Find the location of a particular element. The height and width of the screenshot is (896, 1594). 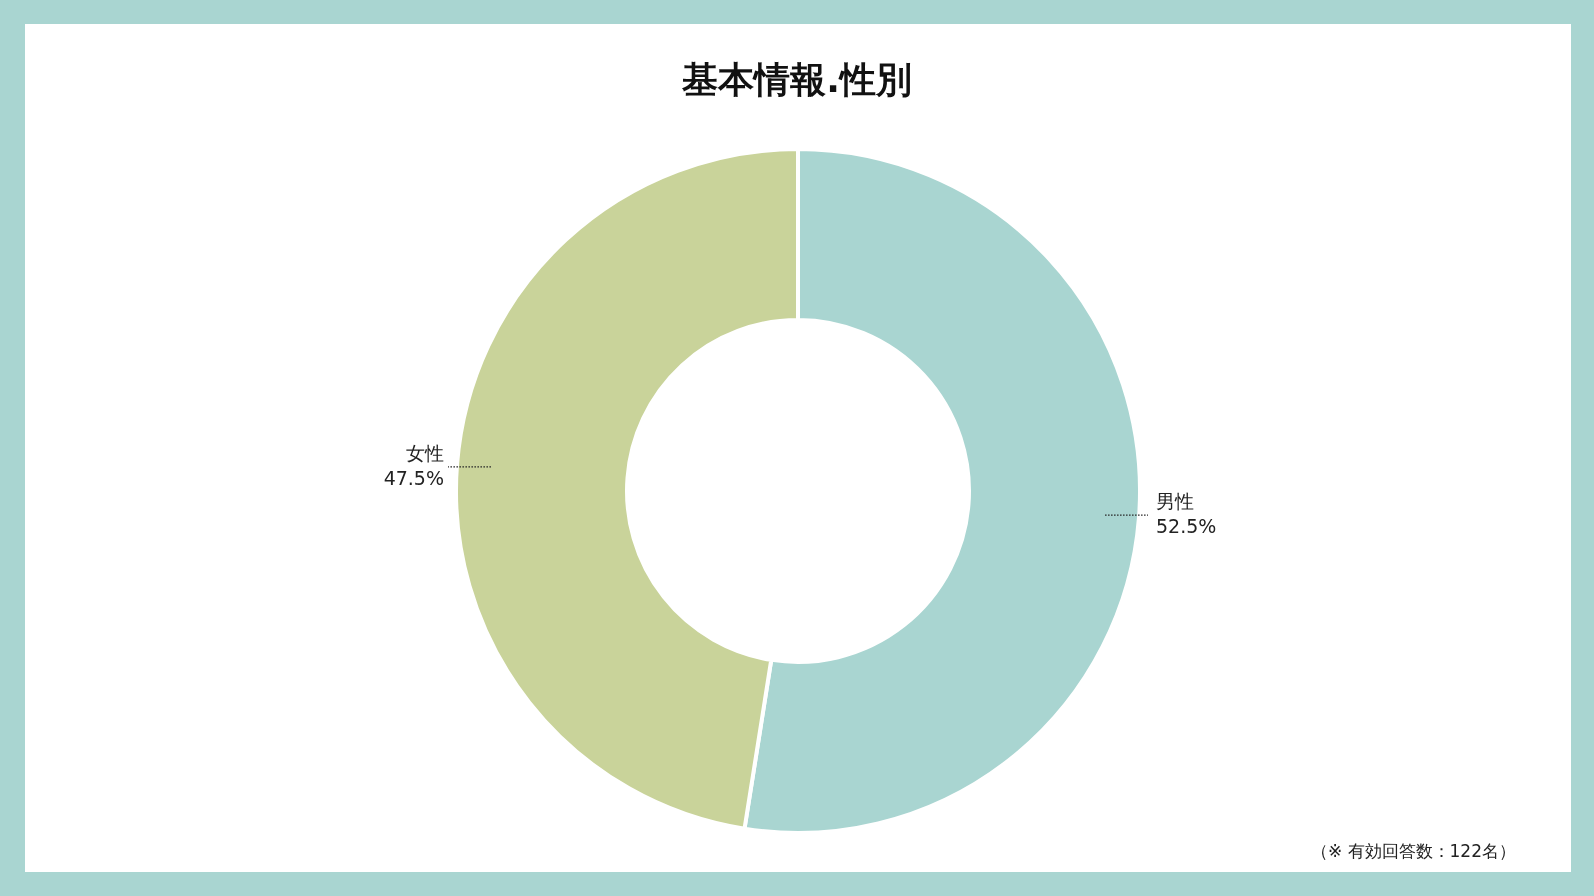

data-label: 47.5% is located at coordinates (413, 477).